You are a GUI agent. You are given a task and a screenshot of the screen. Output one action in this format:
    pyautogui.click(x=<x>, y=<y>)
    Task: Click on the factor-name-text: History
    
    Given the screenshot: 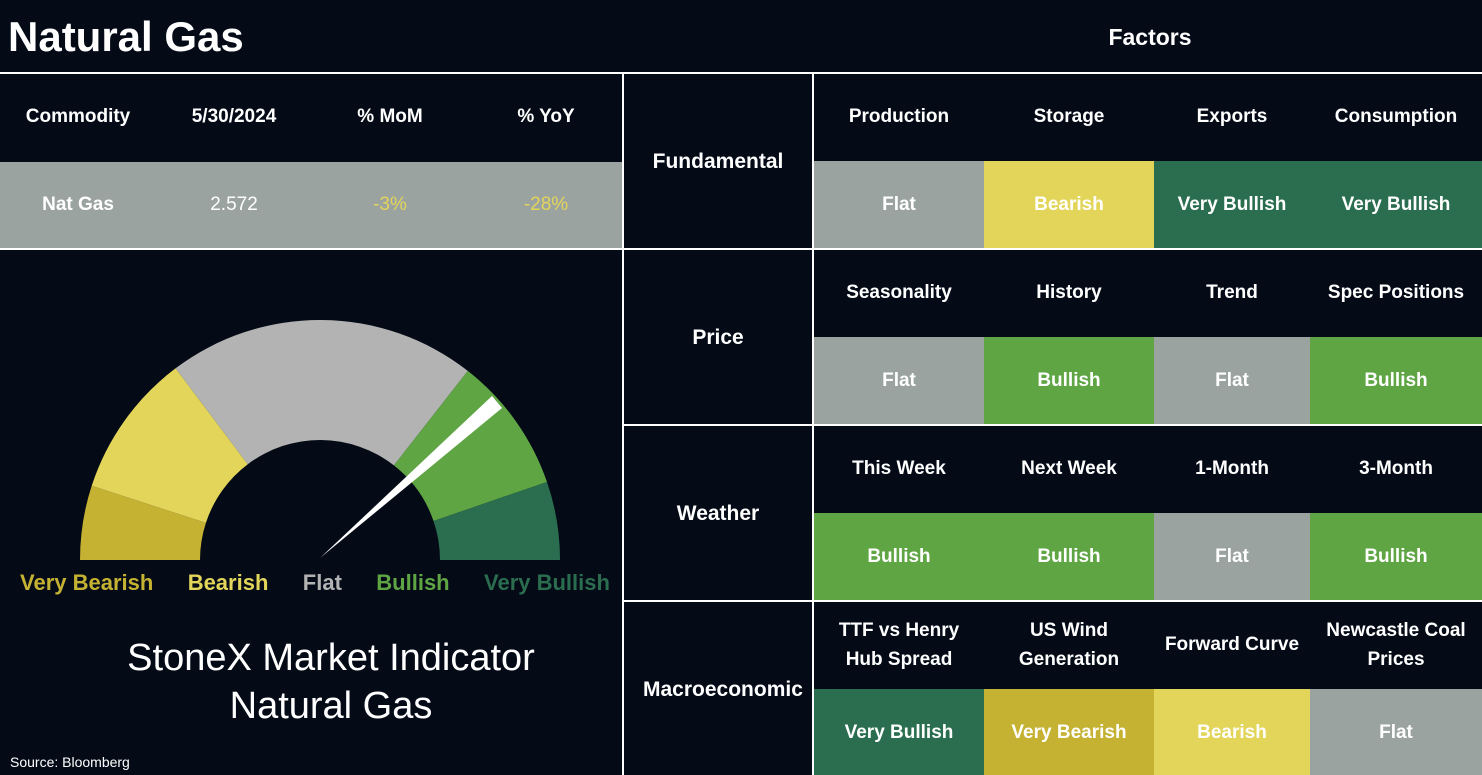 What is the action you would take?
    pyautogui.click(x=1069, y=293)
    